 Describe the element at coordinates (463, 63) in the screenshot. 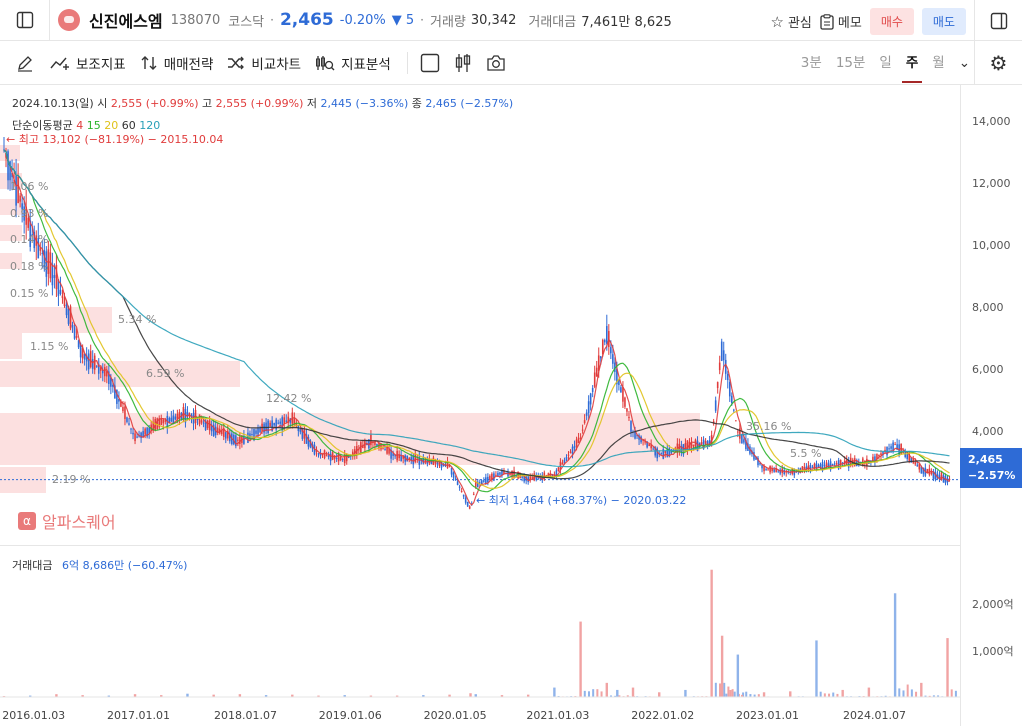

I see `candlestick-button` at that location.